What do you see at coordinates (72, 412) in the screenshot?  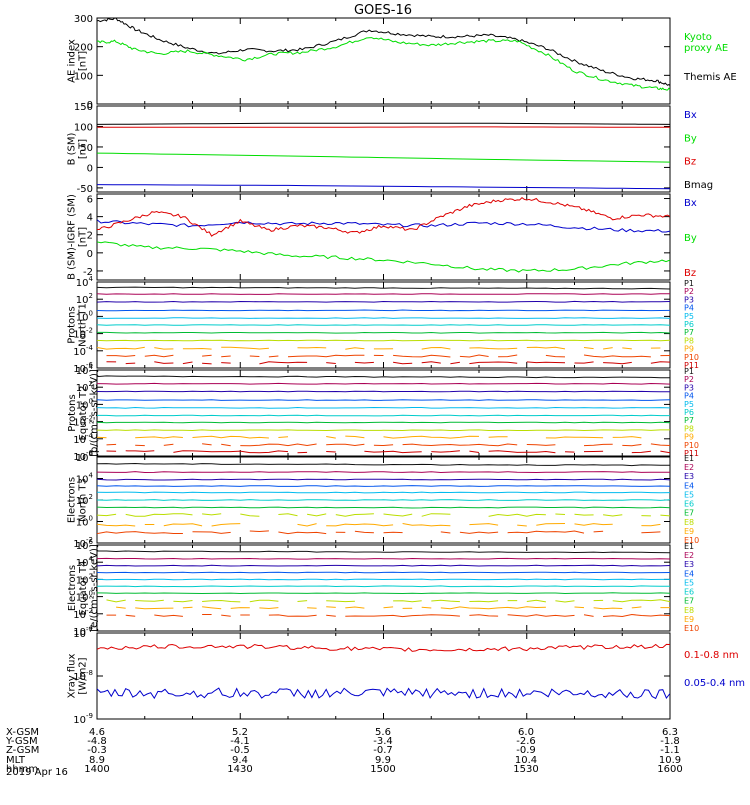 I see `y-axis-label: Protons` at bounding box center [72, 412].